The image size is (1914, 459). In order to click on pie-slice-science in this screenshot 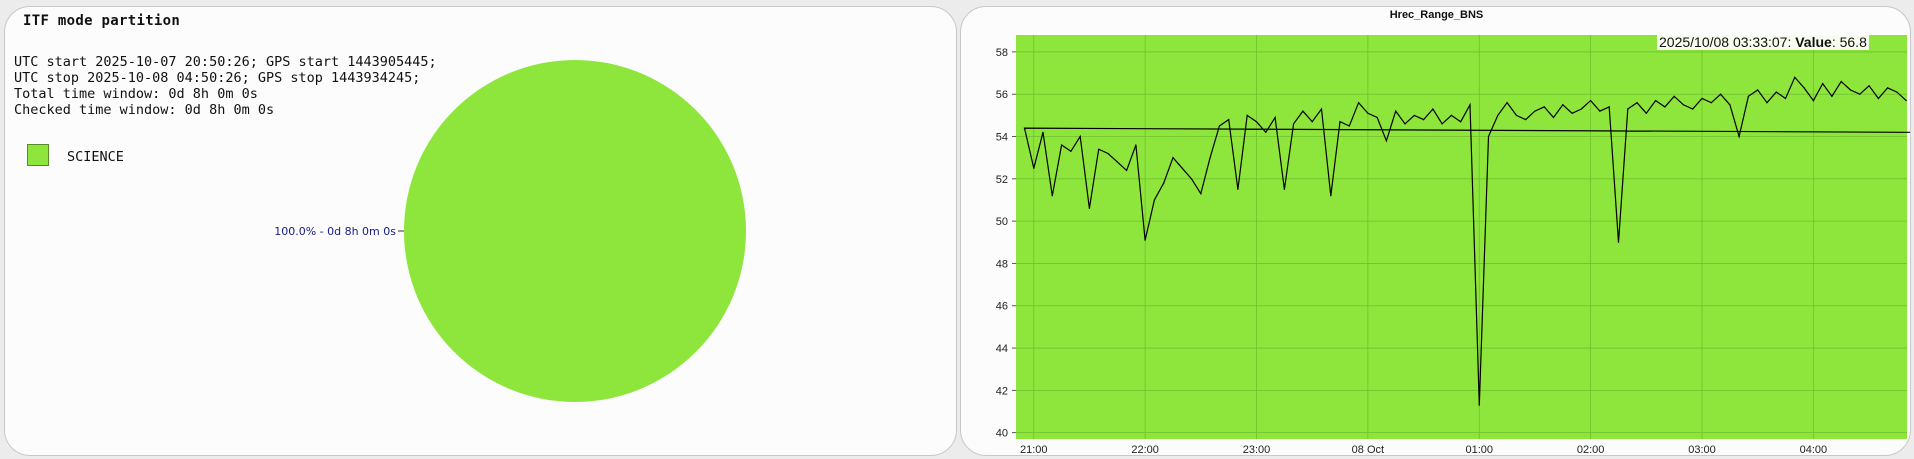, I will do `click(575, 231)`.